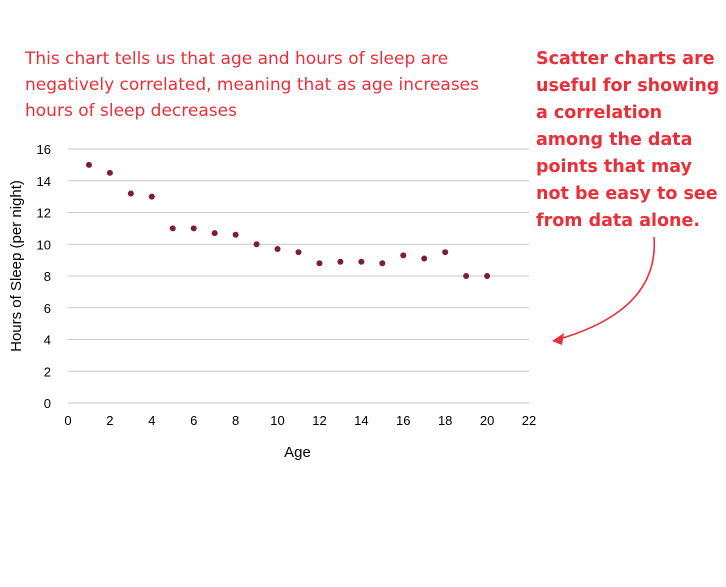 The width and height of the screenshot is (726, 587). Describe the element at coordinates (44, 213) in the screenshot. I see `y-tick-label: 12` at that location.